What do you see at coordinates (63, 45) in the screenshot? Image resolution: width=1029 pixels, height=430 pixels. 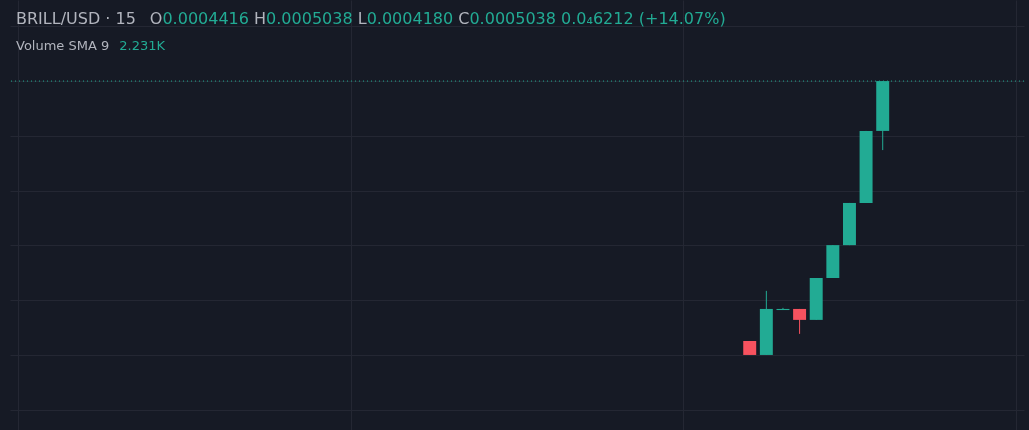 I see `text: Volume SMA 9` at bounding box center [63, 45].